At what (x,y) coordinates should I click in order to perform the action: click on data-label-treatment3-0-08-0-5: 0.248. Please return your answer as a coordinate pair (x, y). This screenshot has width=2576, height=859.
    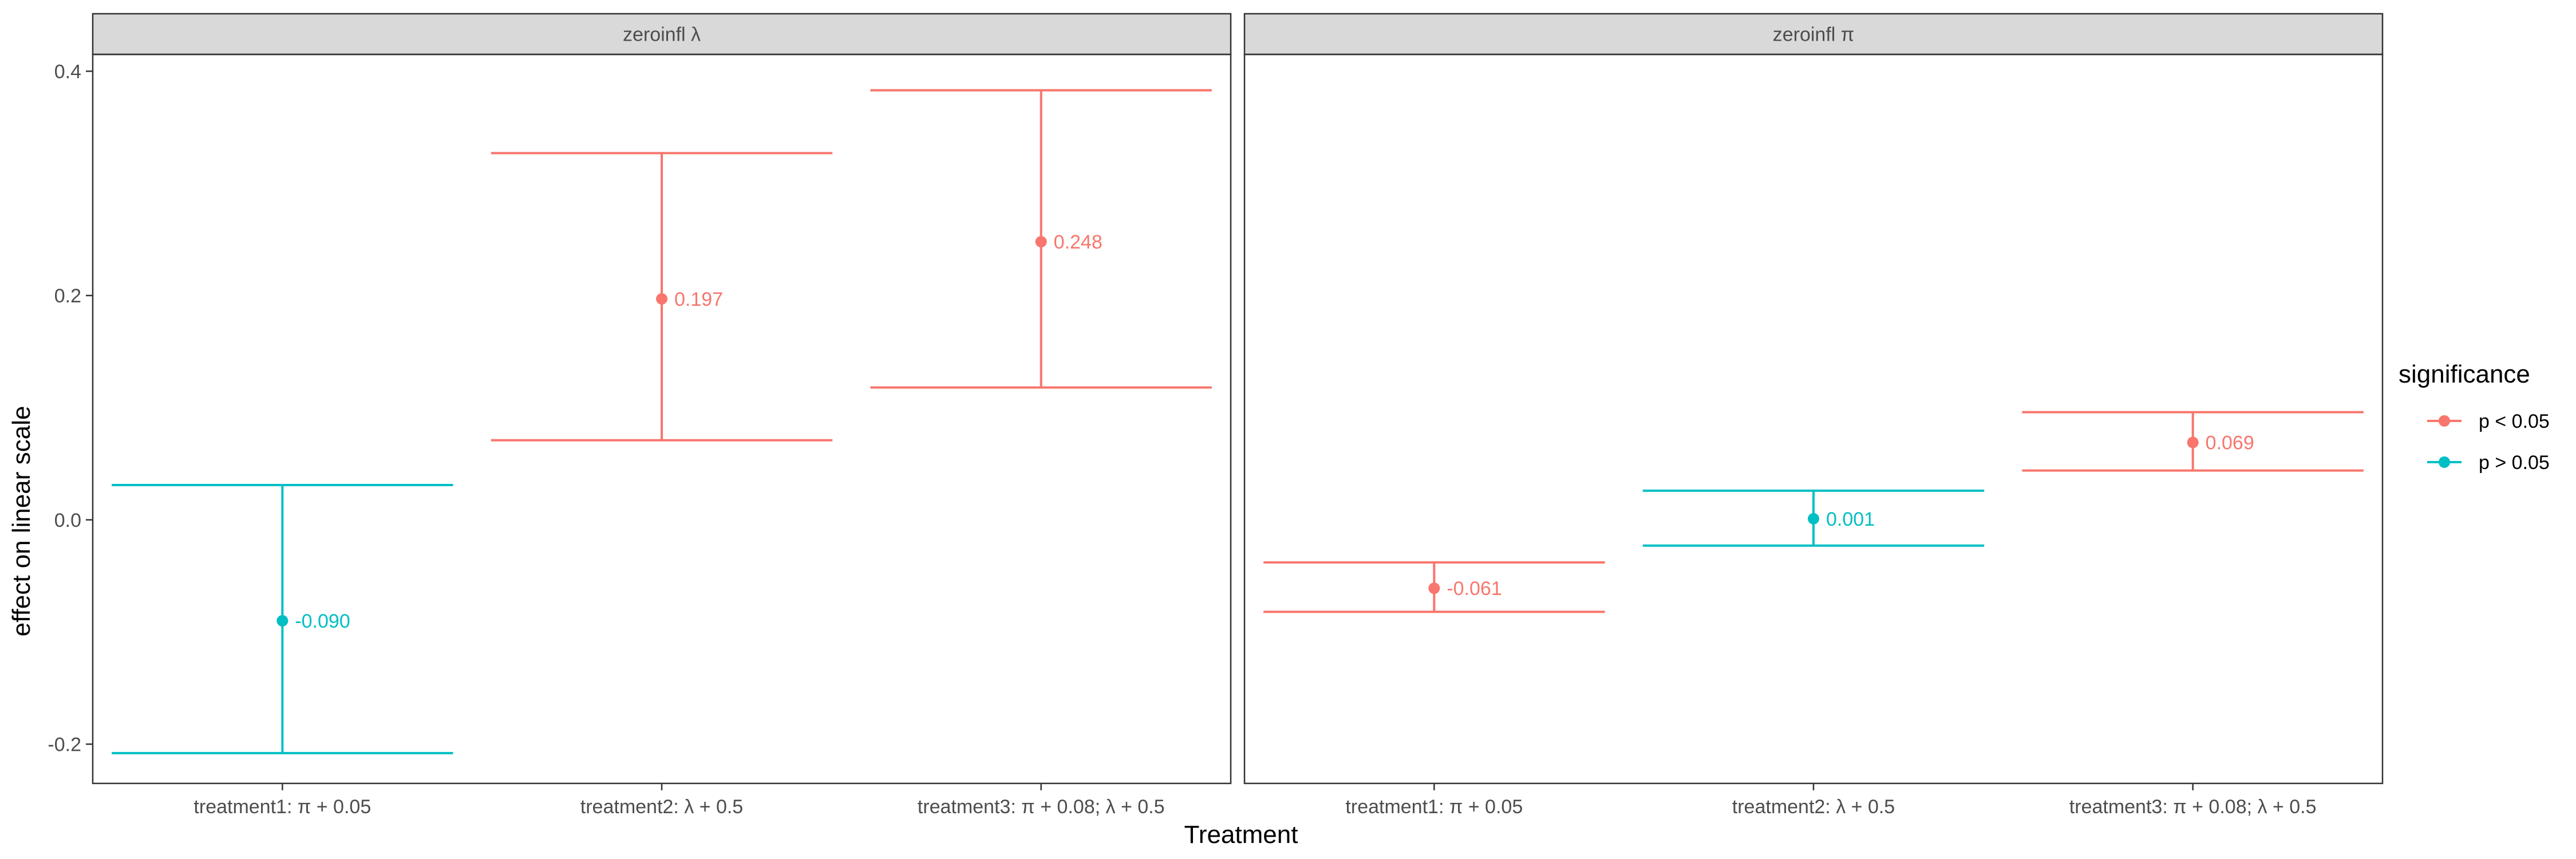
    Looking at the image, I should click on (1078, 242).